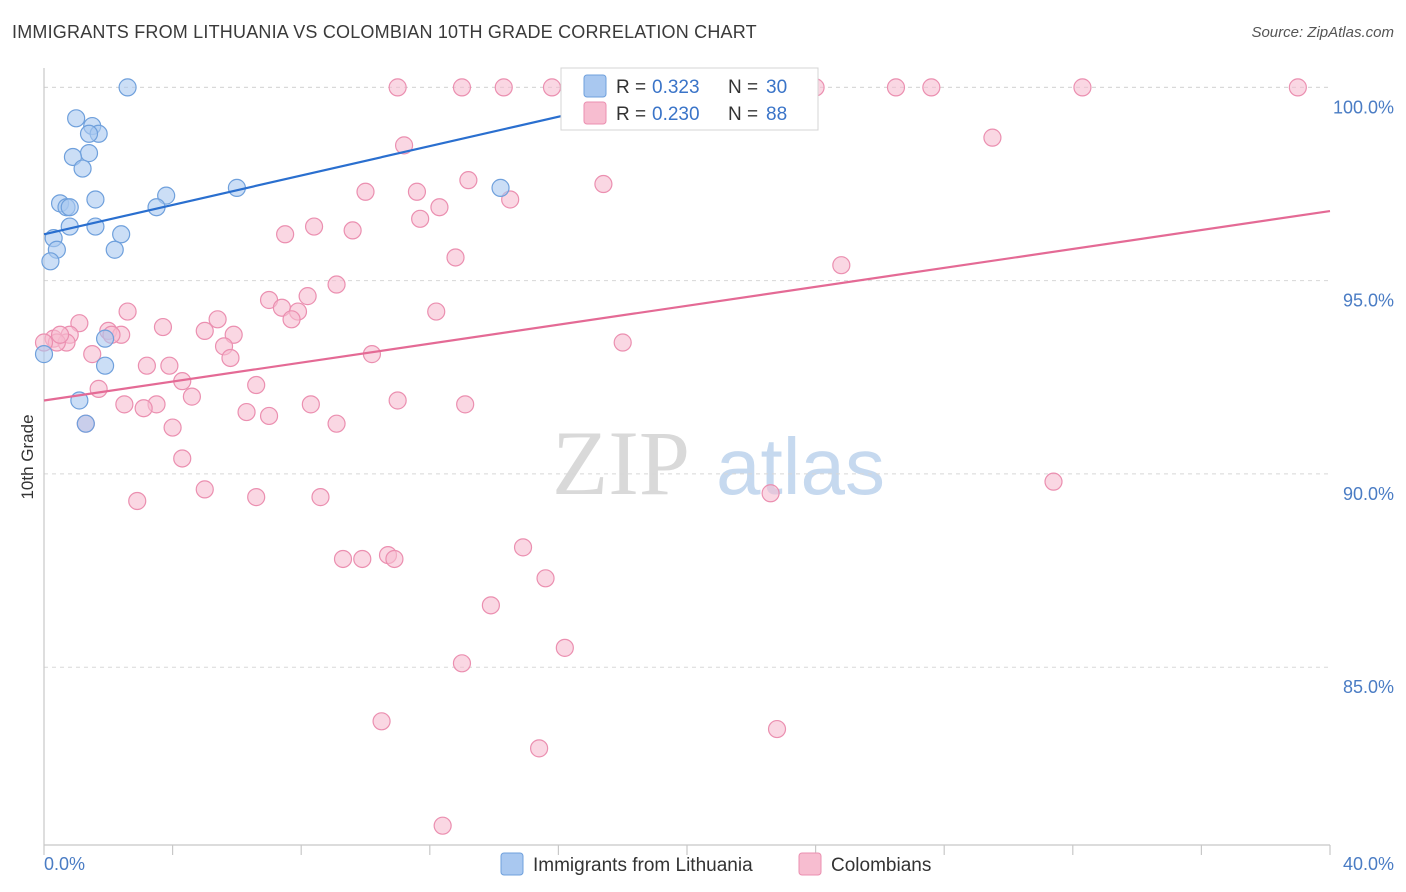 The image size is (1406, 892). I want to click on legend-n-label-colombians: N =, so click(743, 114).